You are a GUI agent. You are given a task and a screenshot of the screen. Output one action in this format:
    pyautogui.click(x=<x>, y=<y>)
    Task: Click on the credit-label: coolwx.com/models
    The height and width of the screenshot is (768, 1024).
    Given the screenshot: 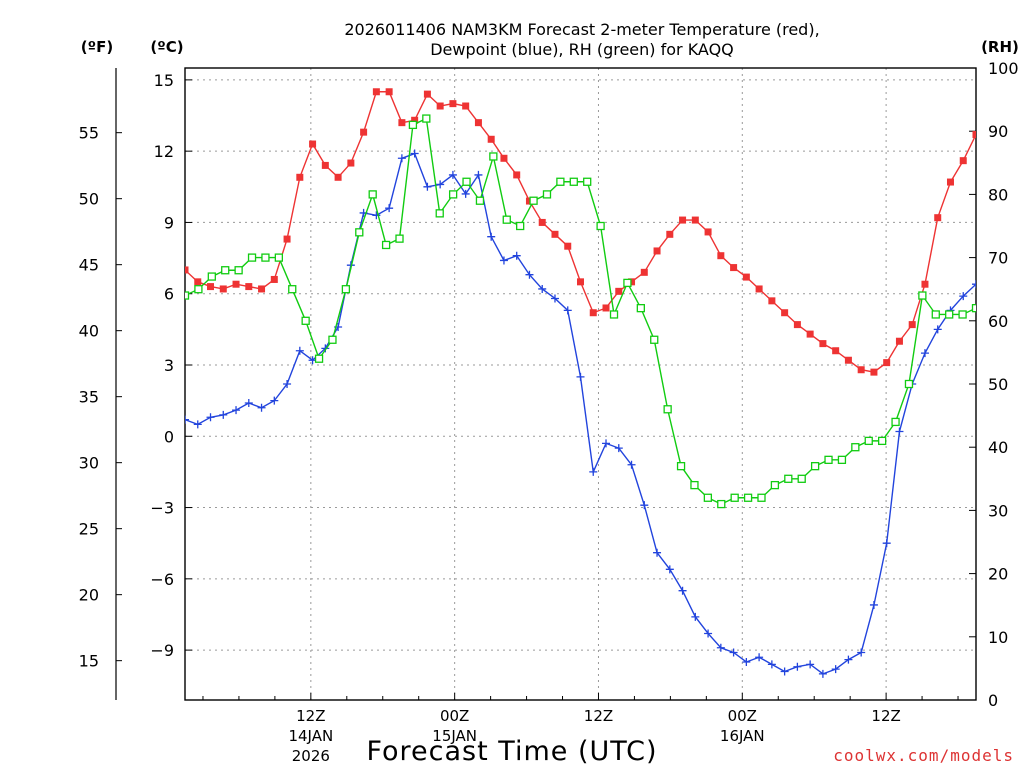 What is the action you would take?
    pyautogui.click(x=923, y=755)
    